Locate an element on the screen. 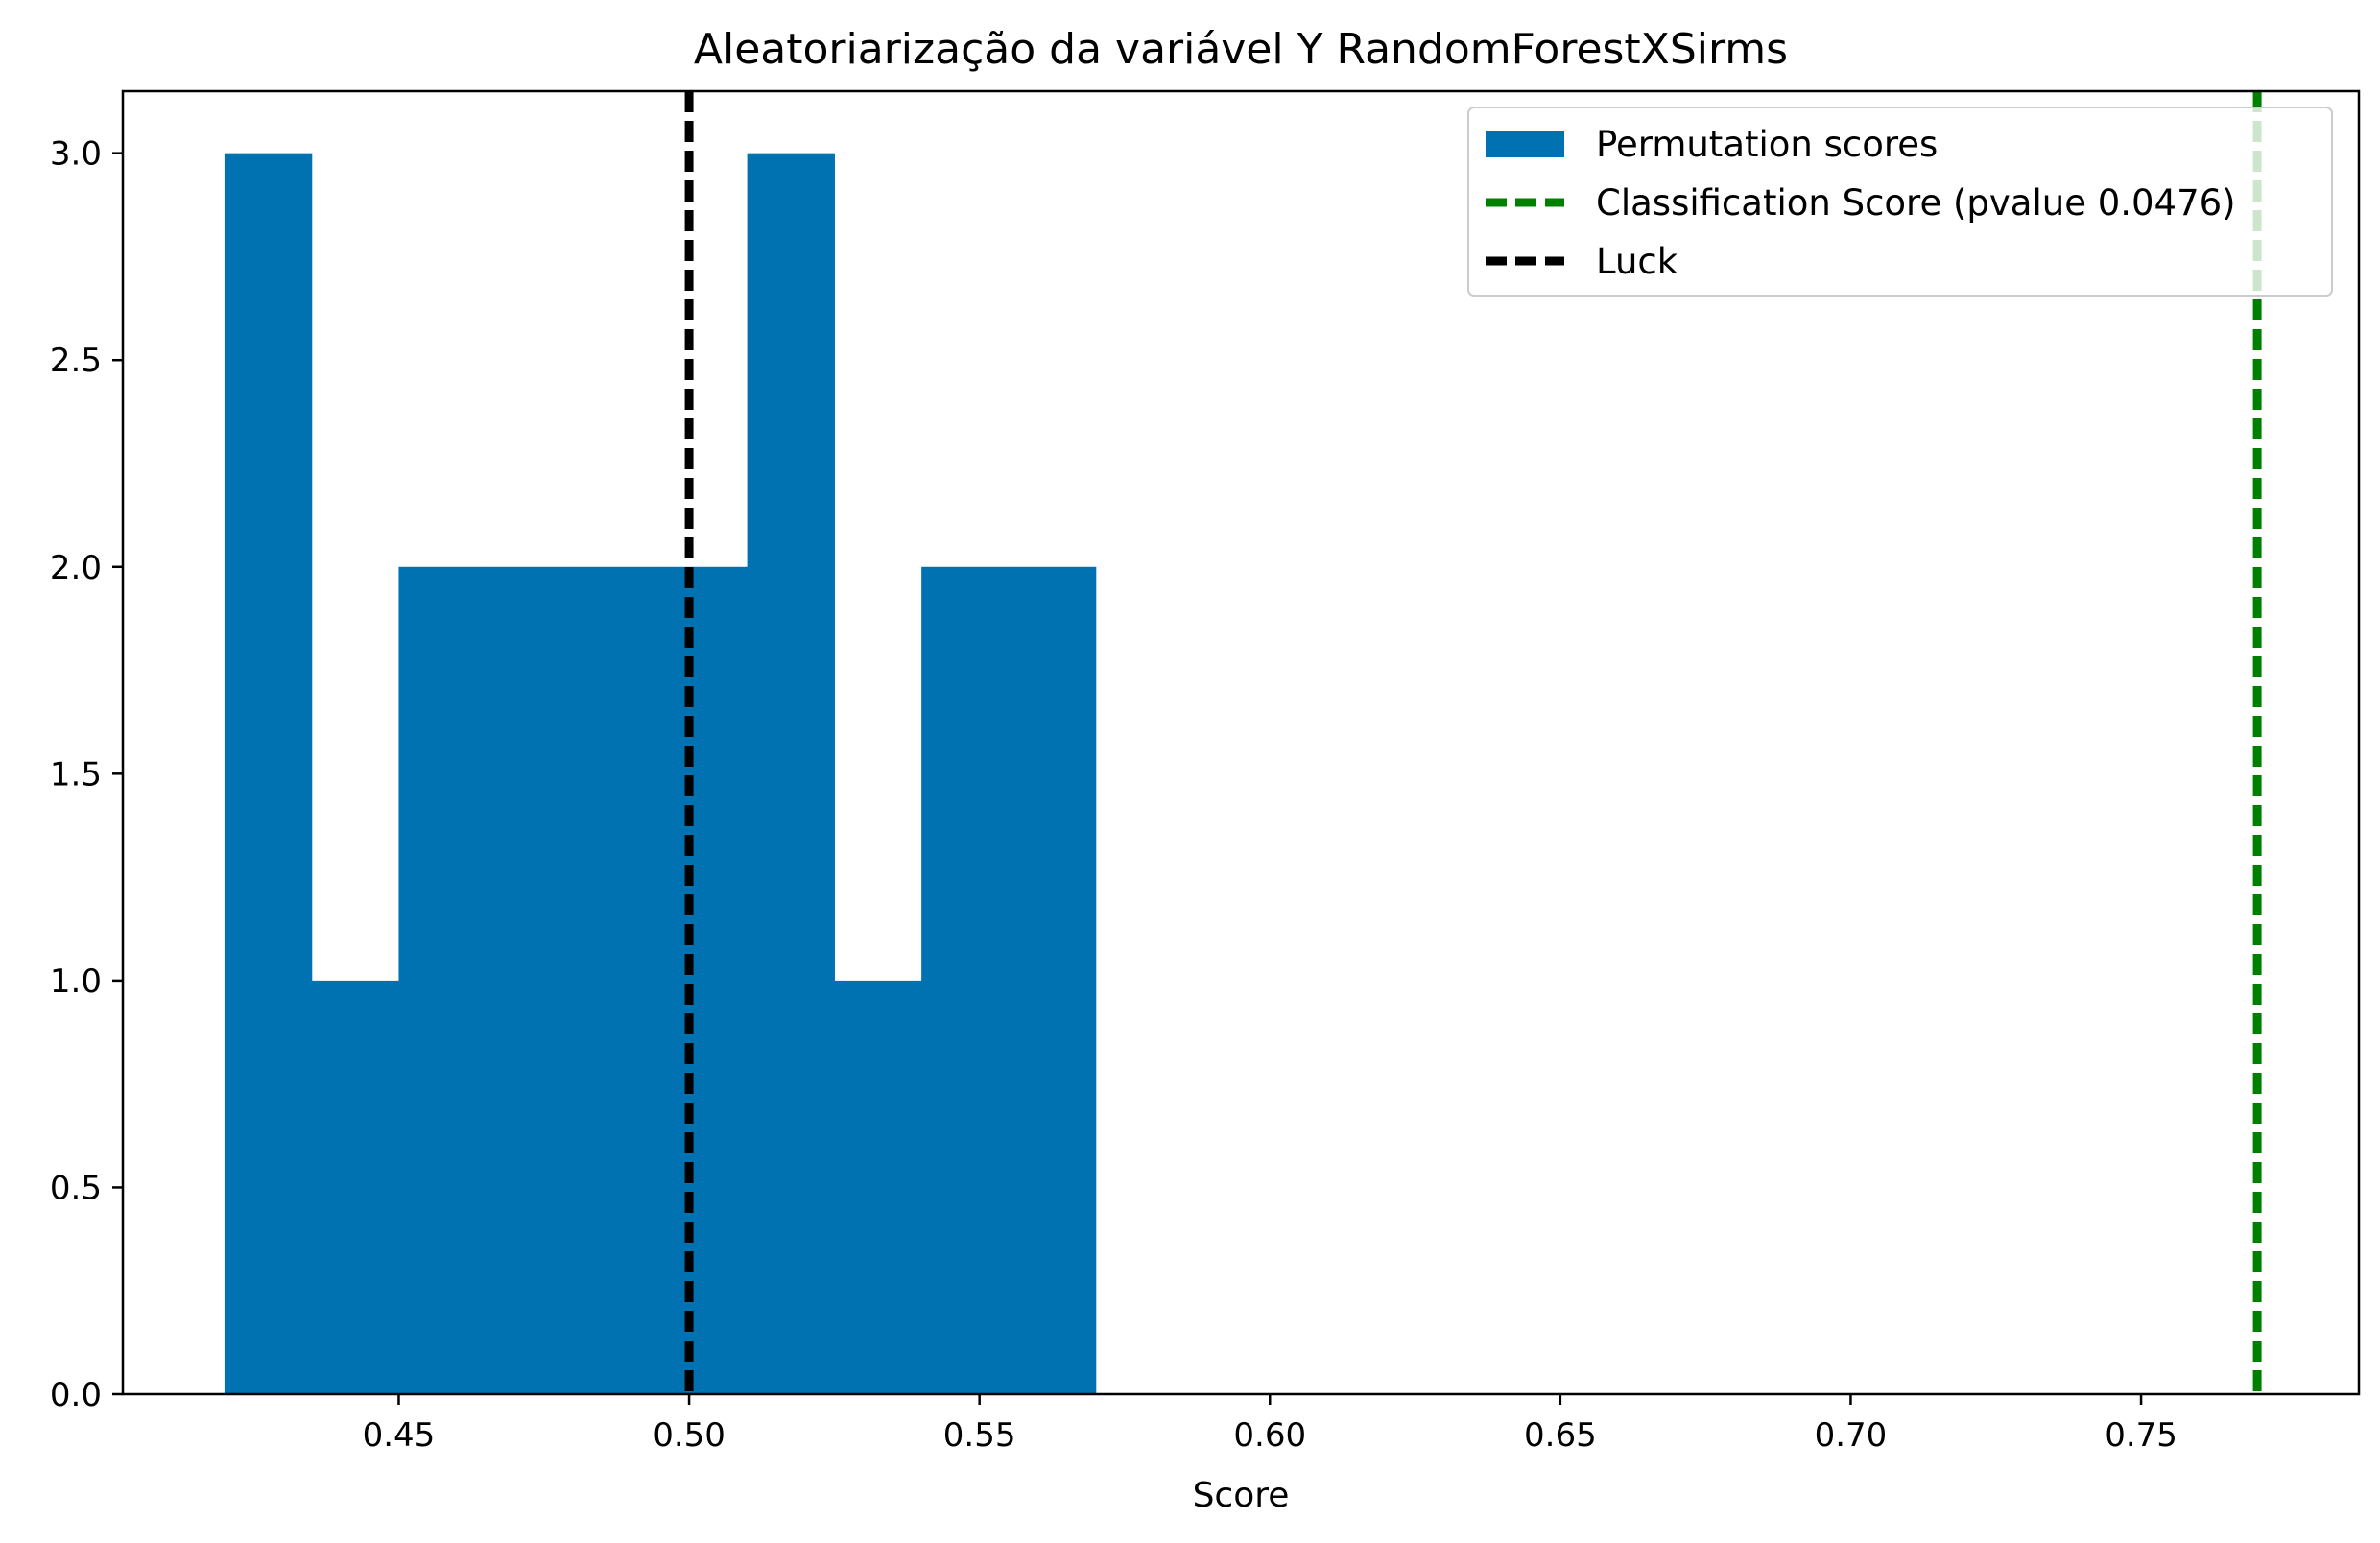 The width and height of the screenshot is (2380, 1543). y-tick-label: 3.0 is located at coordinates (76, 154).